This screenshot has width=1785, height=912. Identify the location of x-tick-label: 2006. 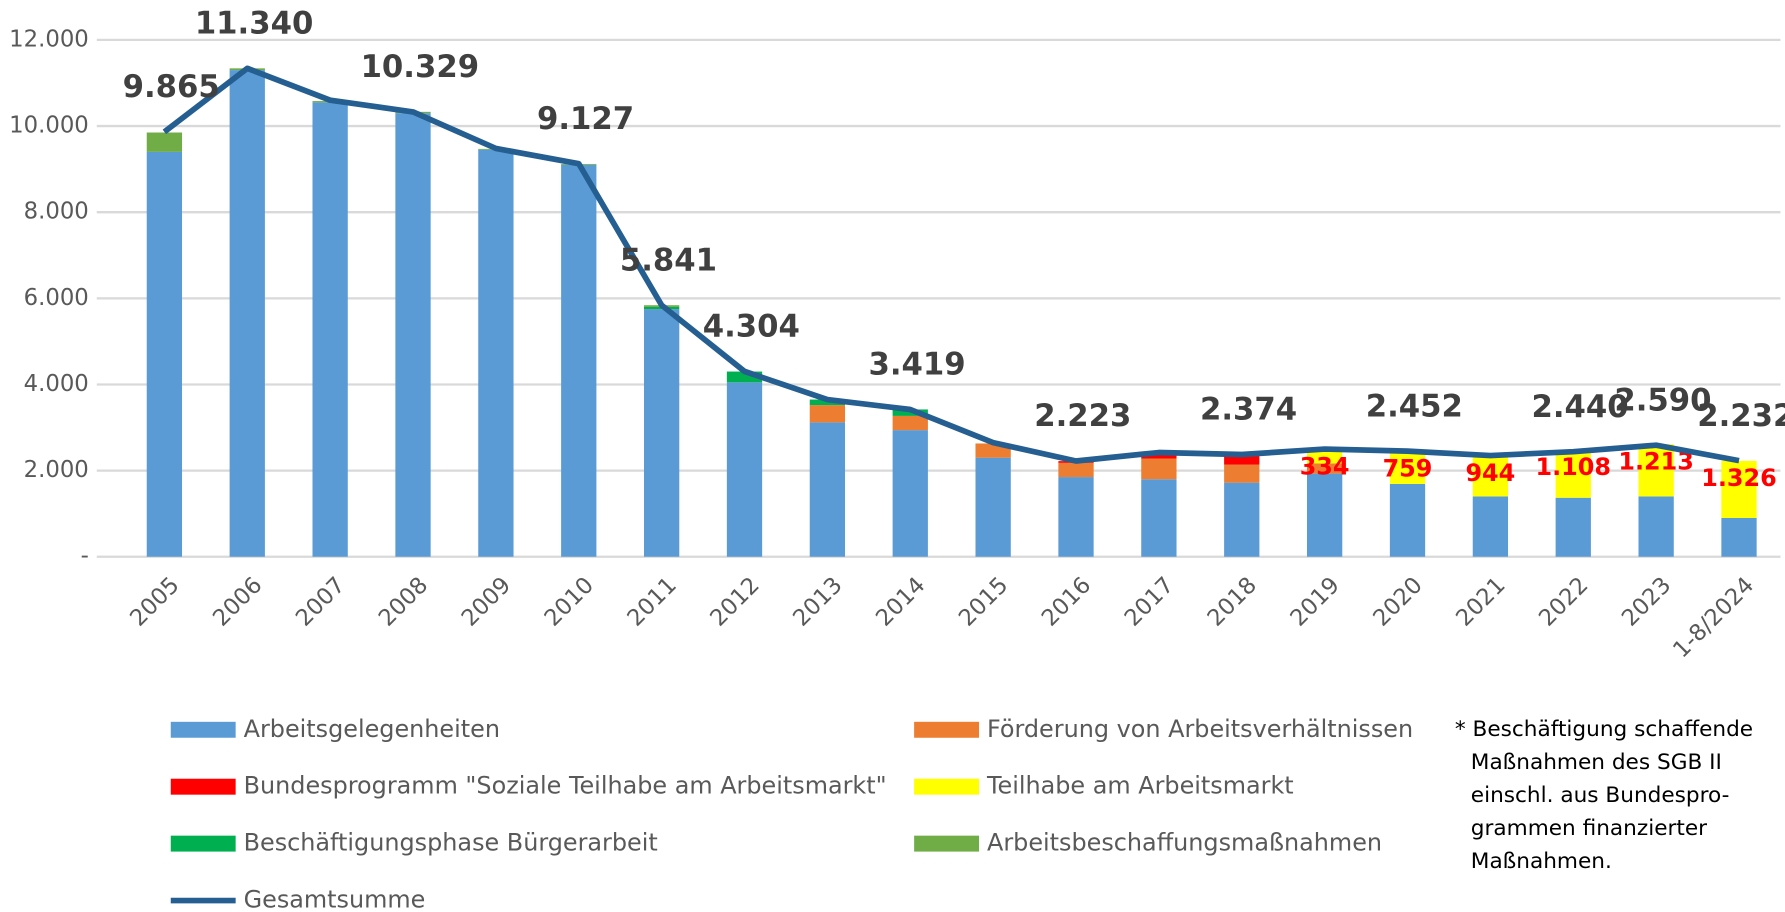
(237, 601).